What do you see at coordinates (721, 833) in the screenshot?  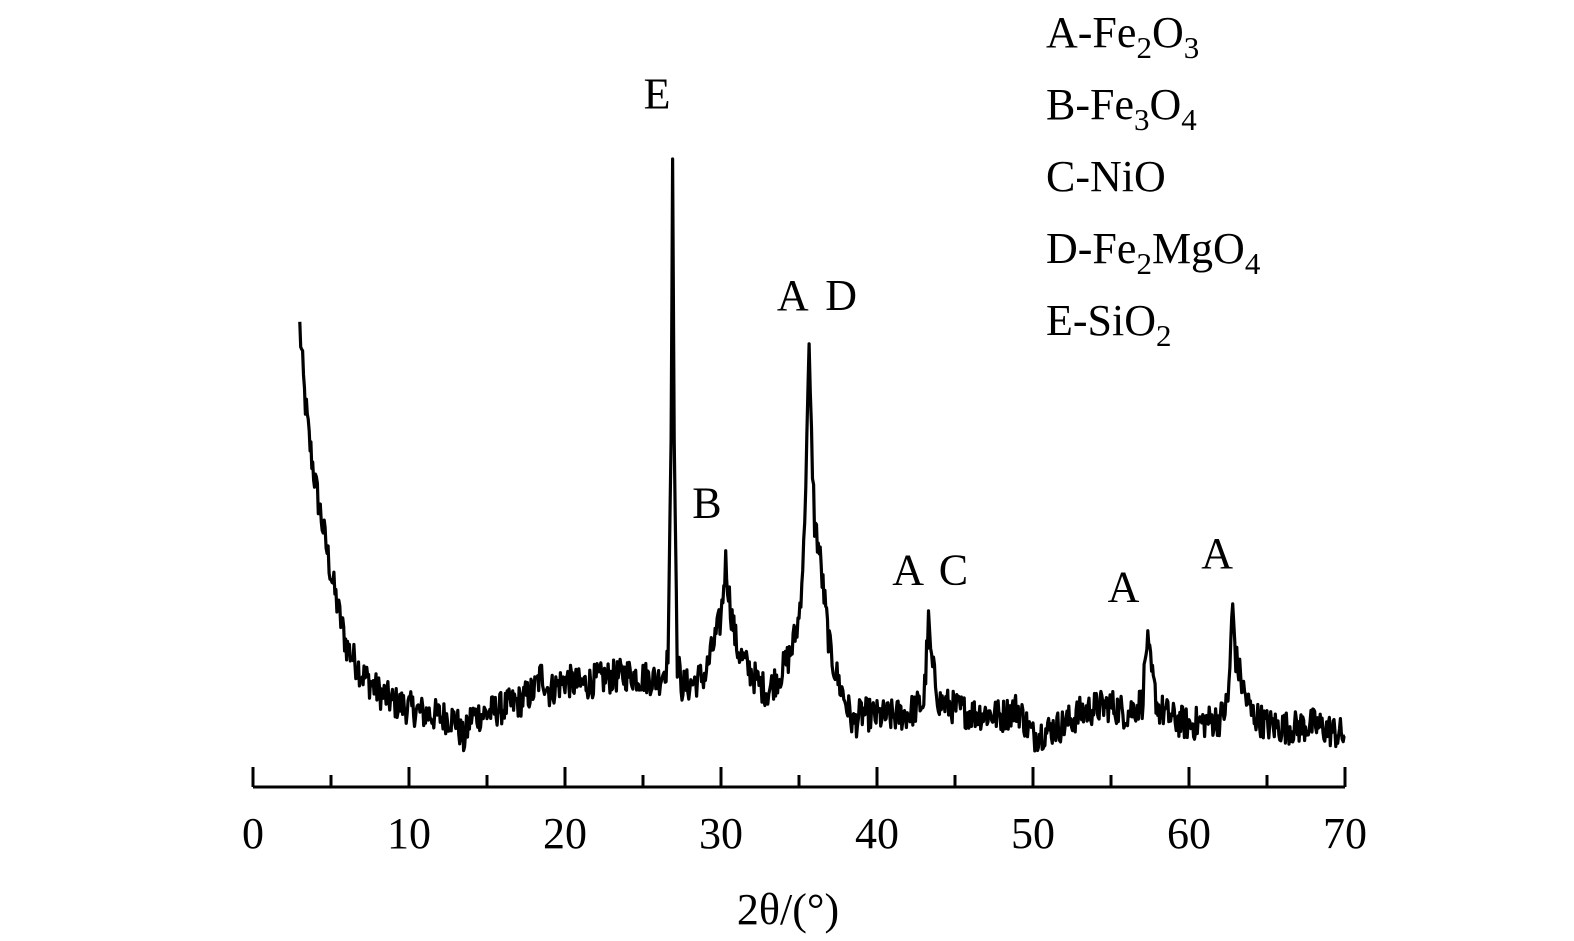 I see `x-tick-label: 30` at bounding box center [721, 833].